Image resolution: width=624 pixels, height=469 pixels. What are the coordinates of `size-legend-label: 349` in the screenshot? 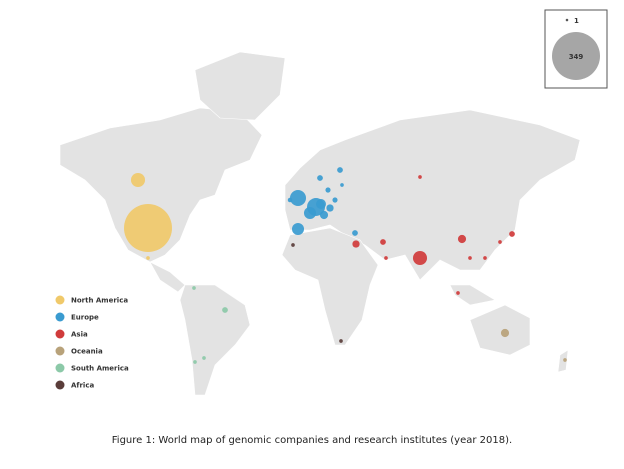 It's located at (576, 57).